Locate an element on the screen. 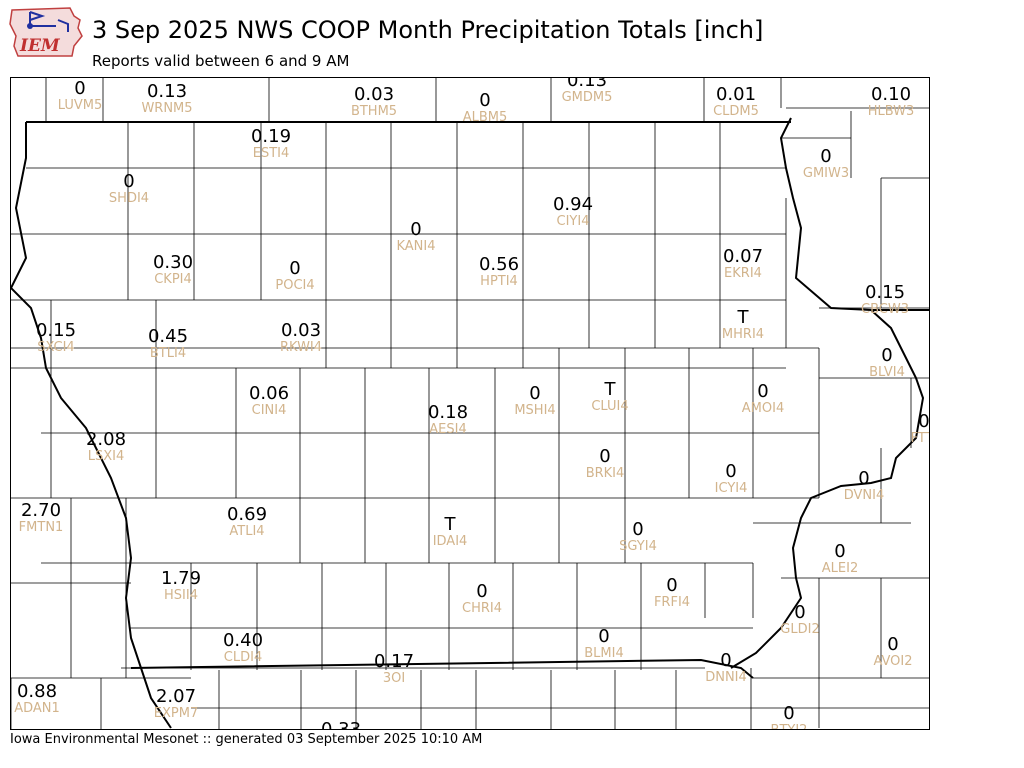 Image resolution: width=1024 pixels, height=768 pixels. station-label-lsxi4: 2.08 LSXI4 is located at coordinates (106, 447).